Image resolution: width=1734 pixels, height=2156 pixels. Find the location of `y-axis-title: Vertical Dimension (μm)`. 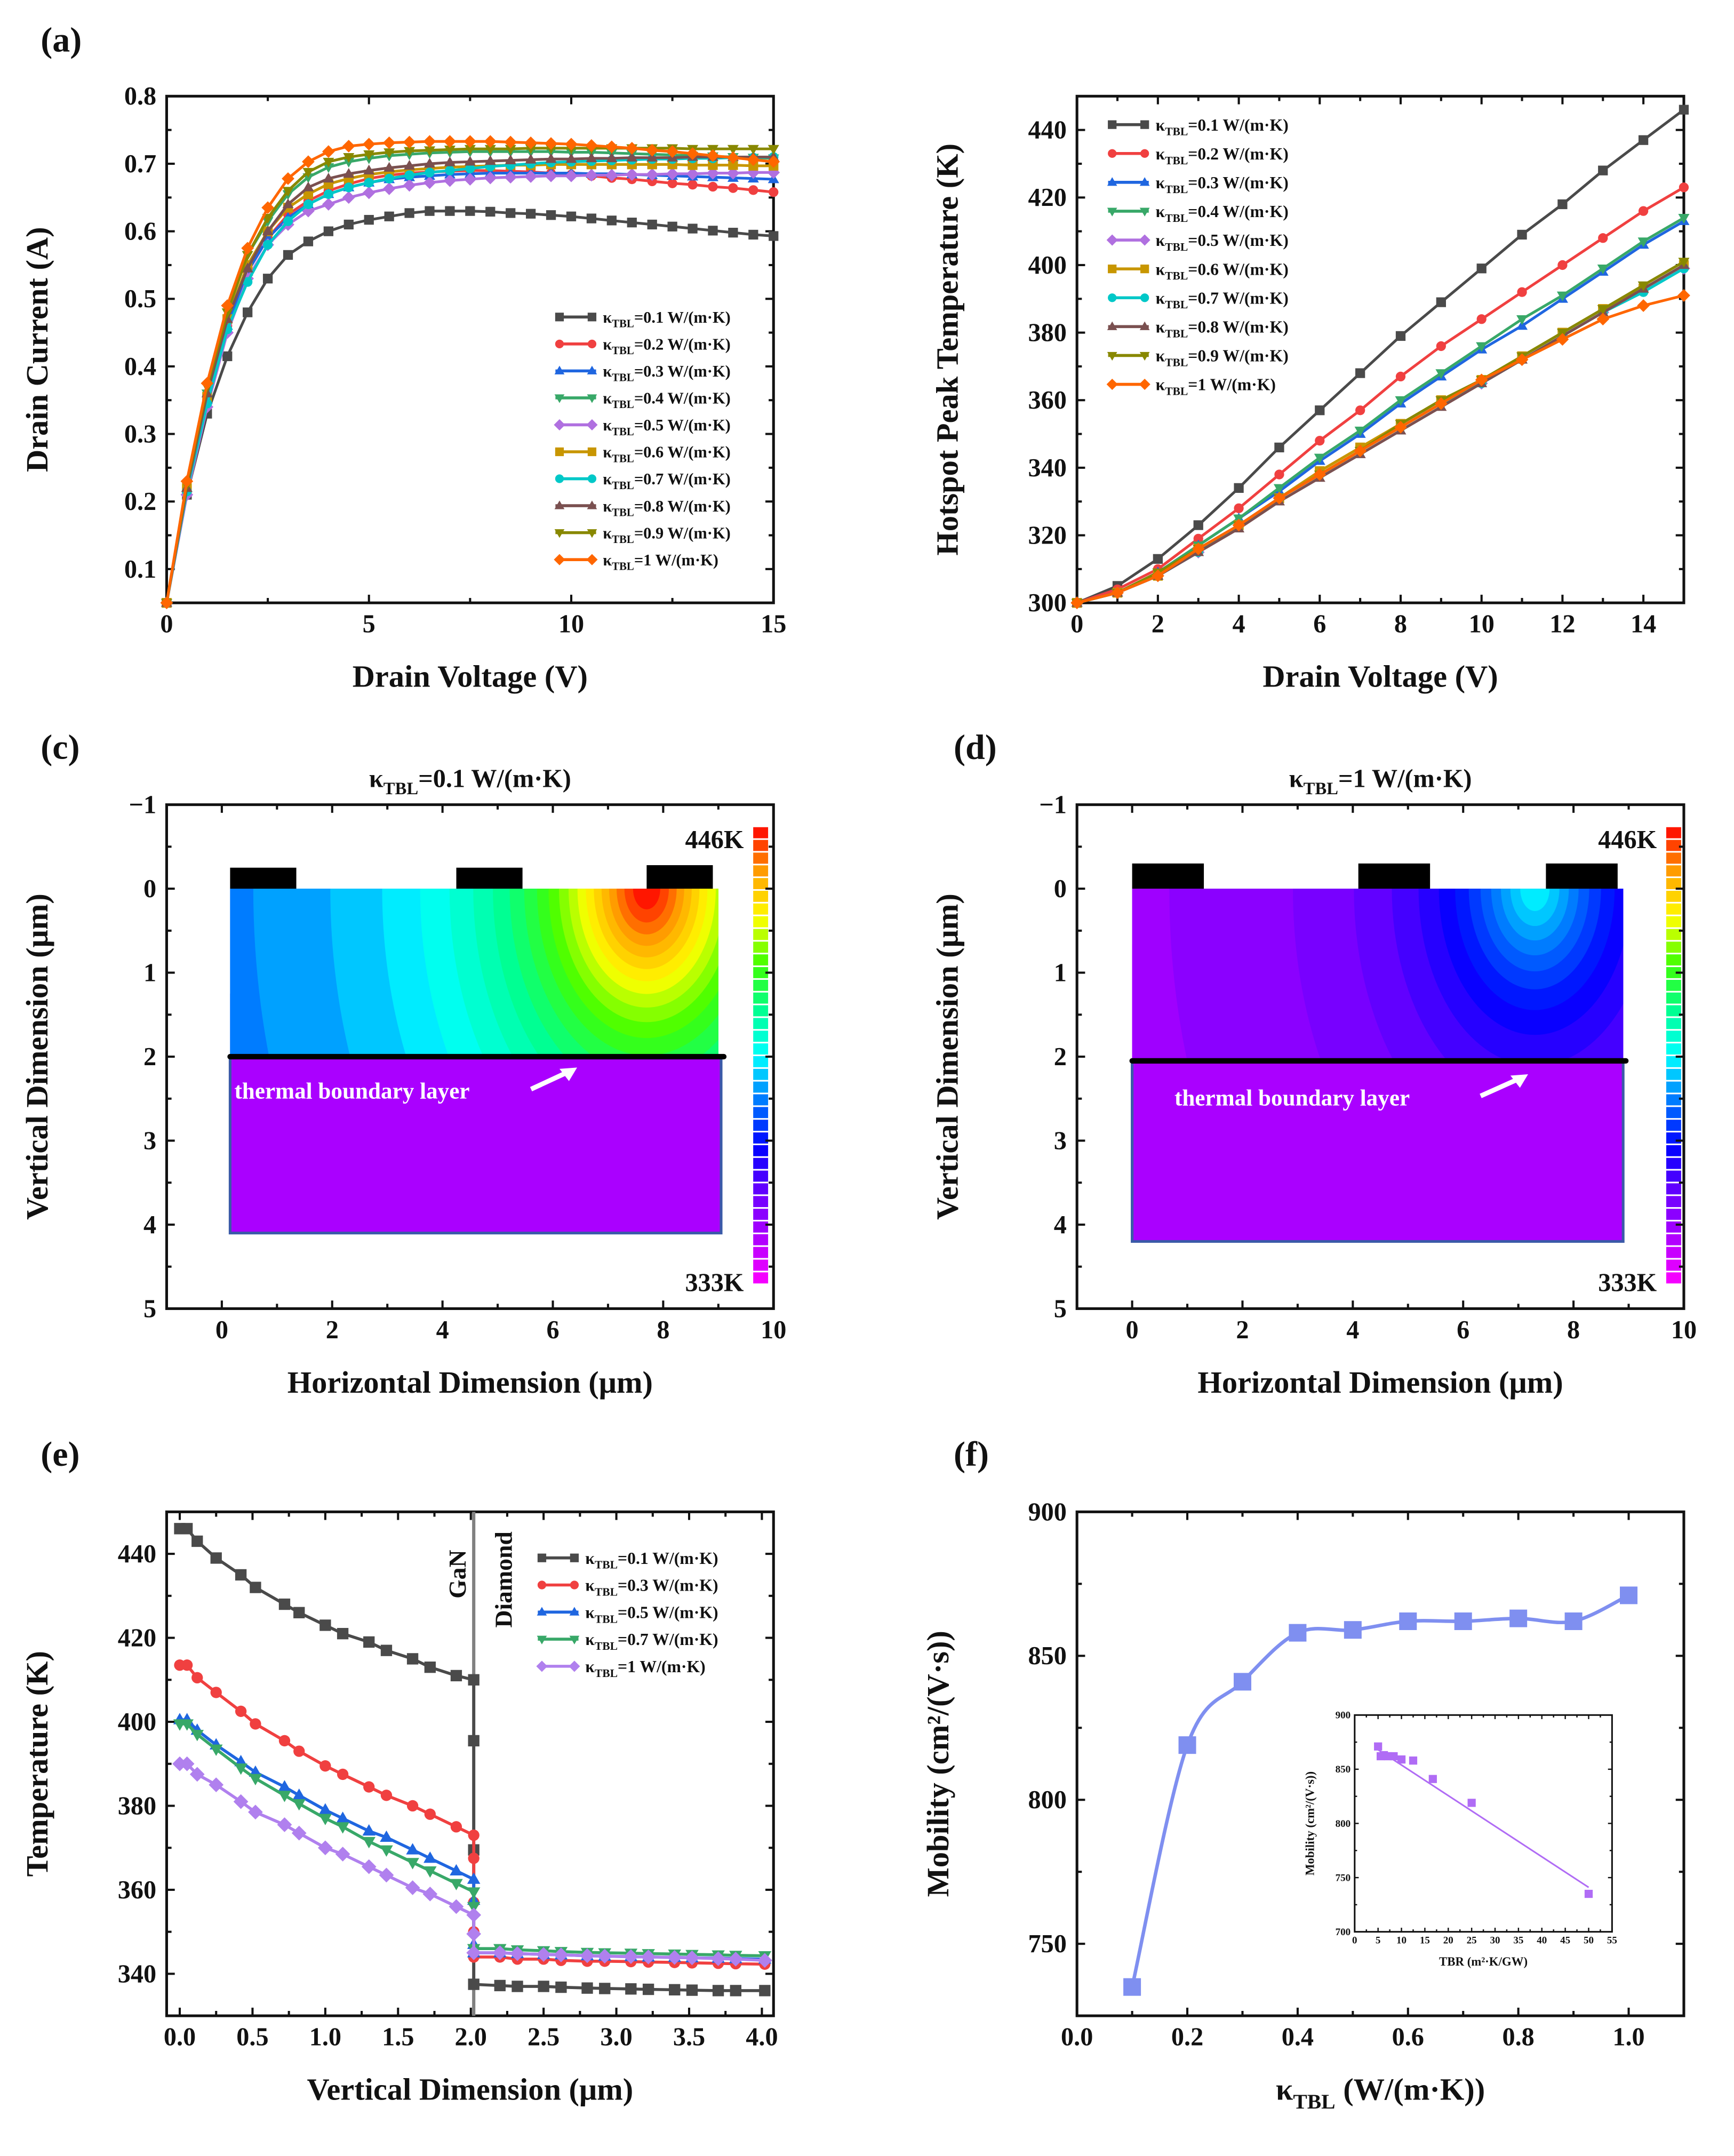

y-axis-title: Vertical Dimension (μm) is located at coordinates (947, 1056).